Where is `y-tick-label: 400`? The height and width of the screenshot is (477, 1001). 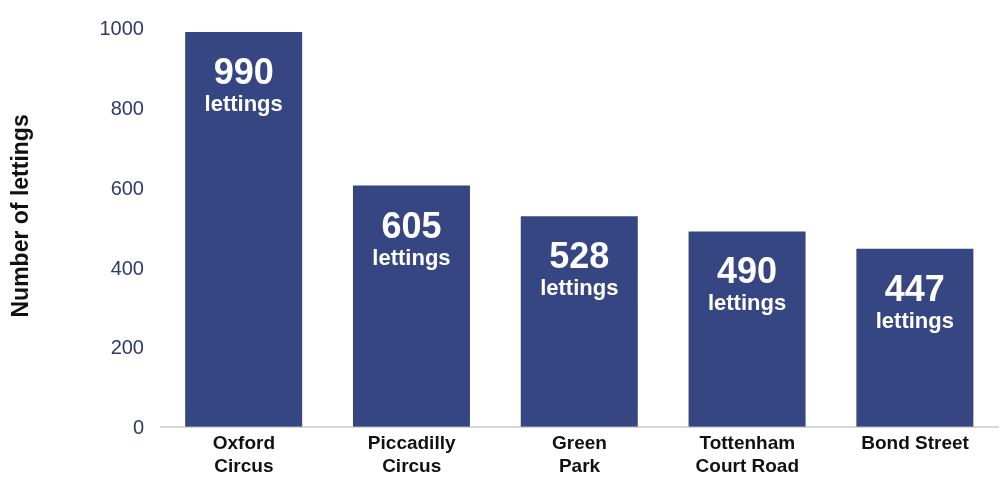
y-tick-label: 400 is located at coordinates (127, 267).